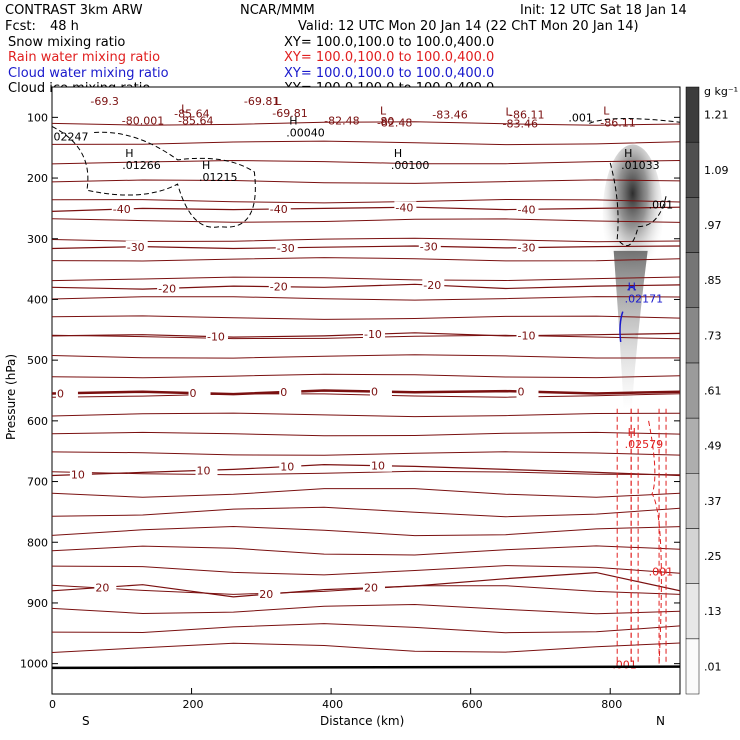 The image size is (740, 740). I want to click on cloudwater-contour, so click(621, 327).